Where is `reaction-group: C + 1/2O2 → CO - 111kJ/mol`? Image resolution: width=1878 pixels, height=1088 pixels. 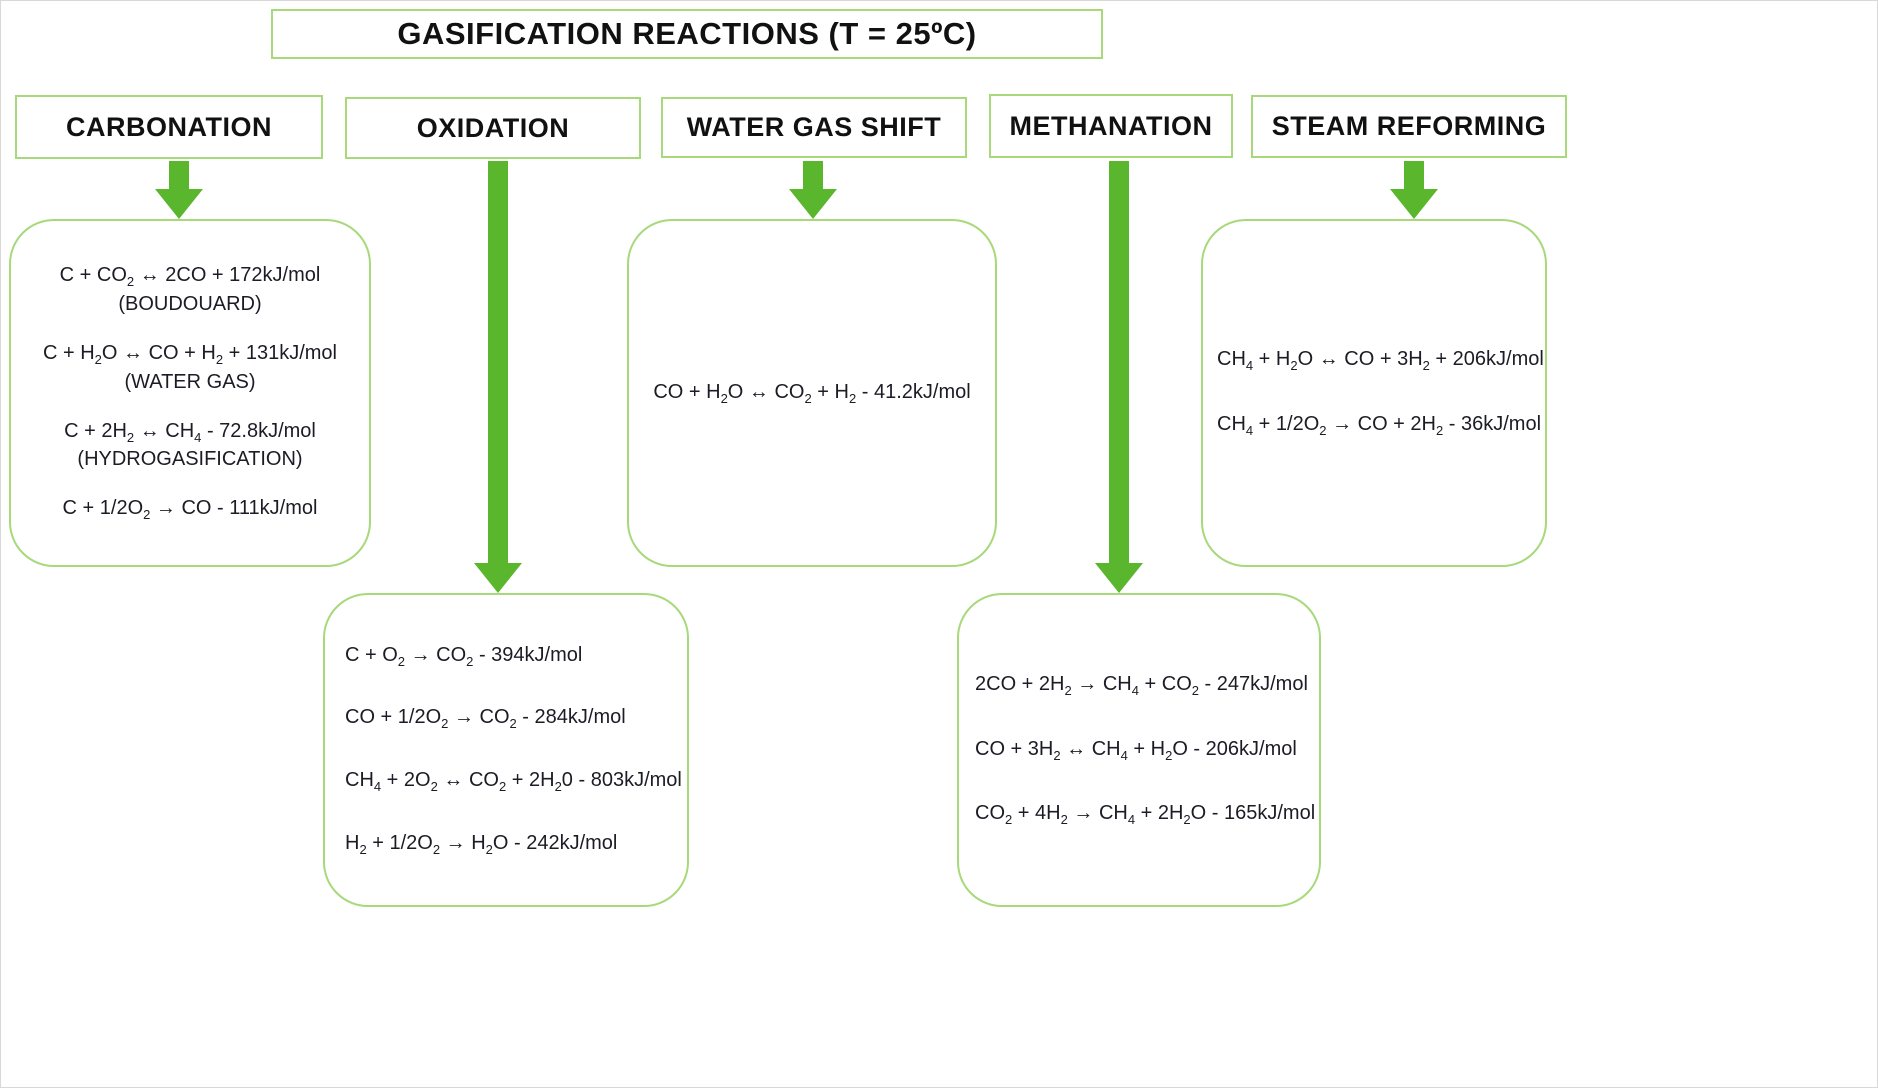
reaction-group: C + 1/2O2 → CO - 111kJ/mol is located at coordinates (190, 509).